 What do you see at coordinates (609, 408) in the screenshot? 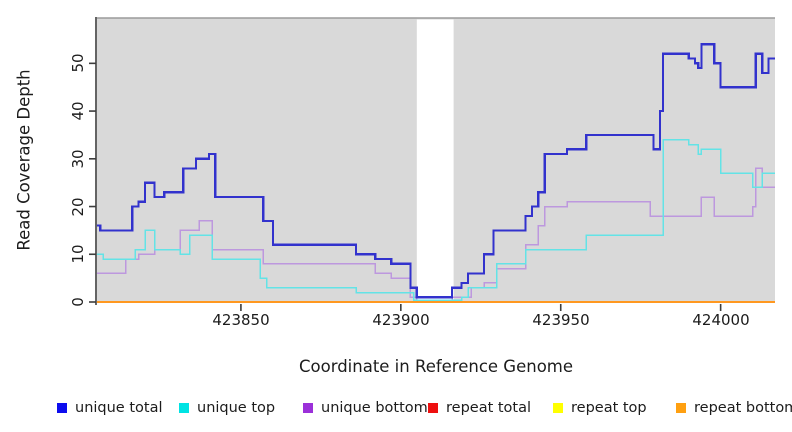
I see `legend-label: repeat top` at bounding box center [609, 408].